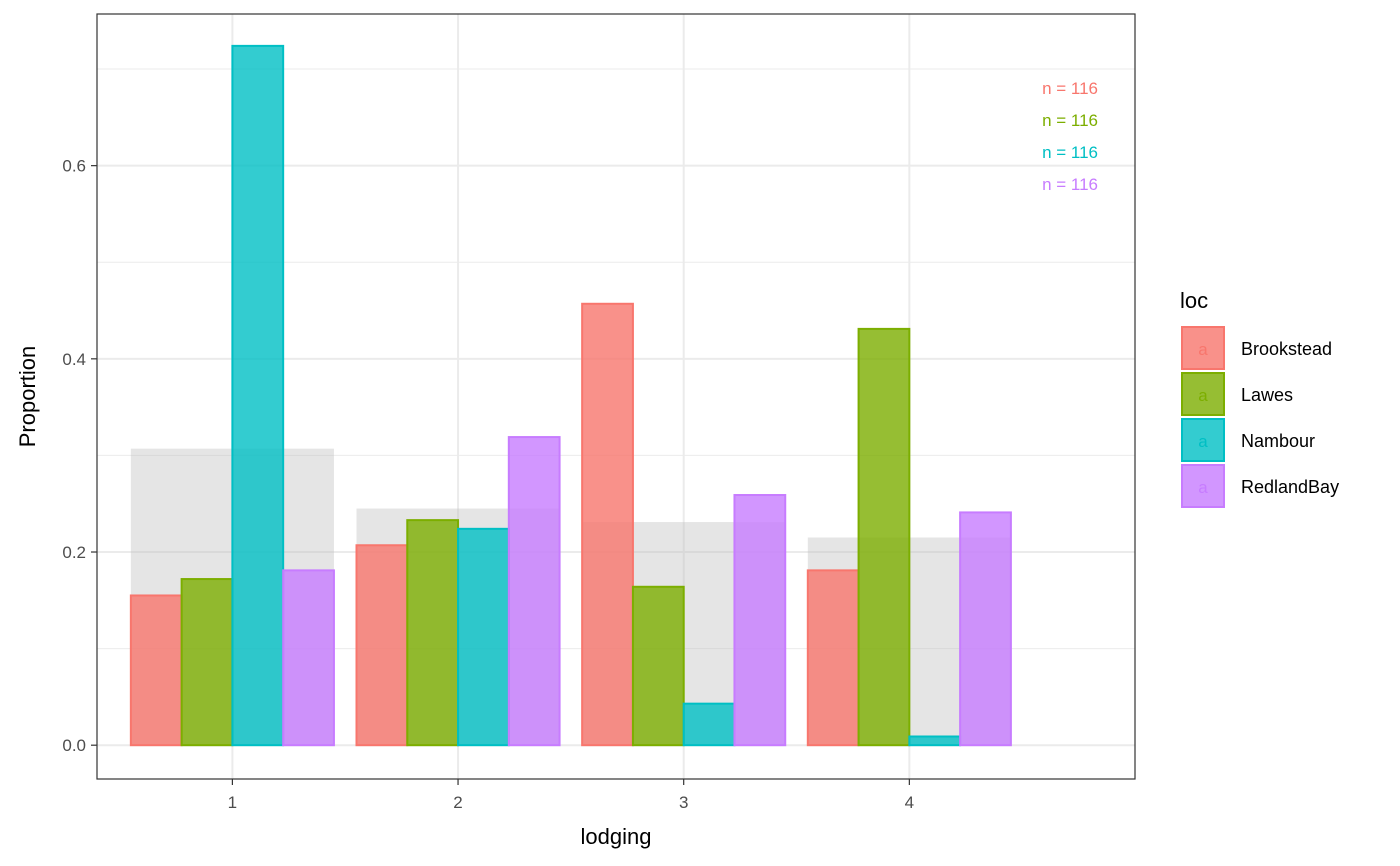 This screenshot has height=866, width=1400. Describe the element at coordinates (1290, 487) in the screenshot. I see `legend-label: RedlandBay` at that location.